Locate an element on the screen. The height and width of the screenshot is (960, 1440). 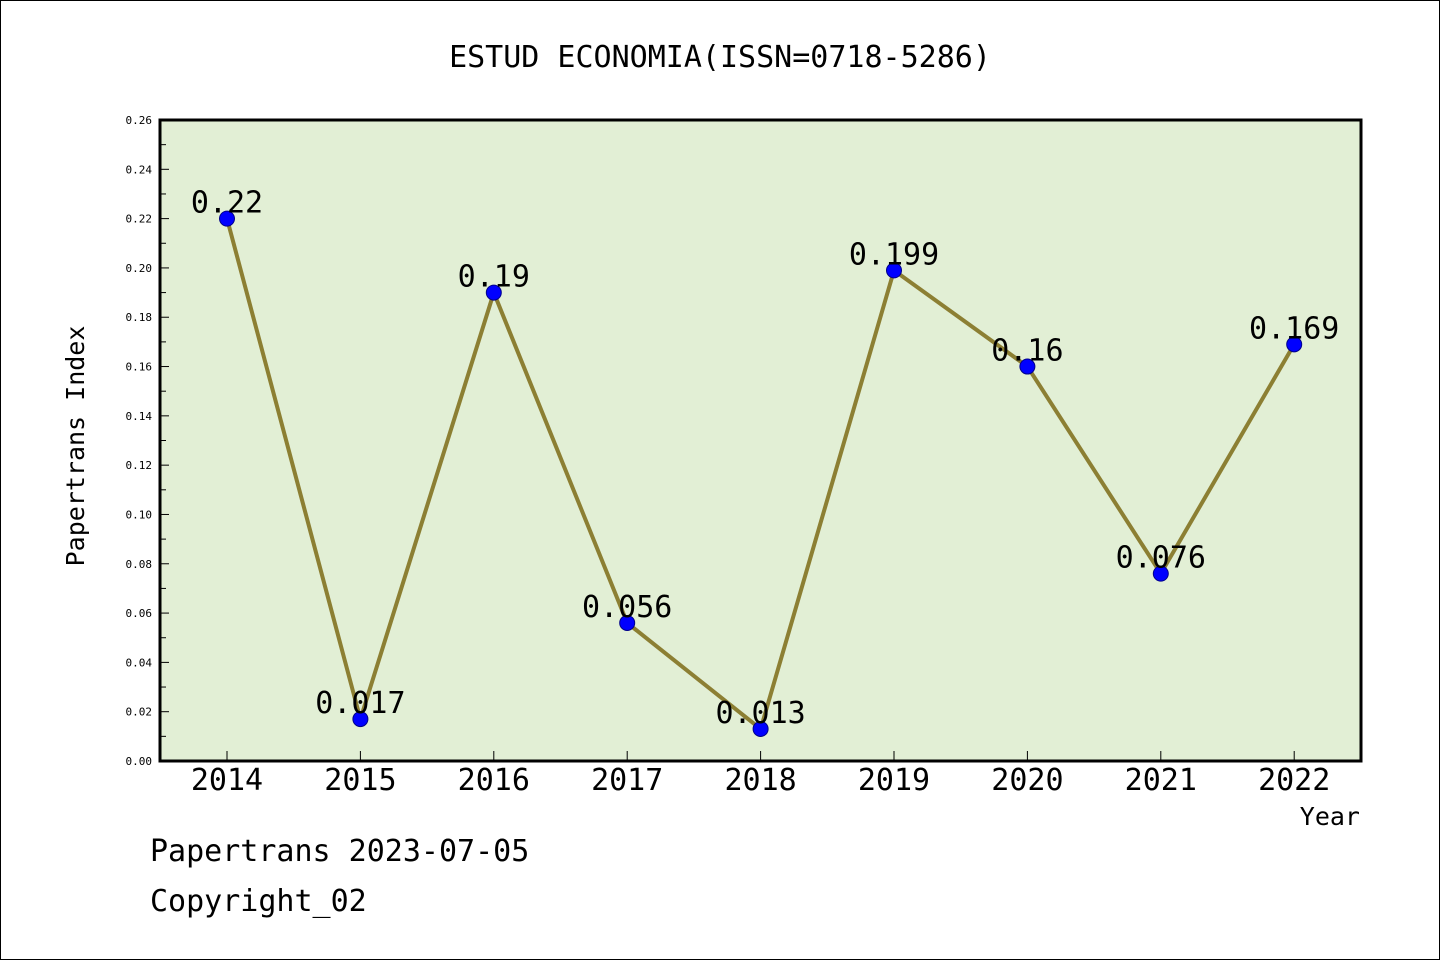
x-tick-label: 2020 is located at coordinates (1027, 780).